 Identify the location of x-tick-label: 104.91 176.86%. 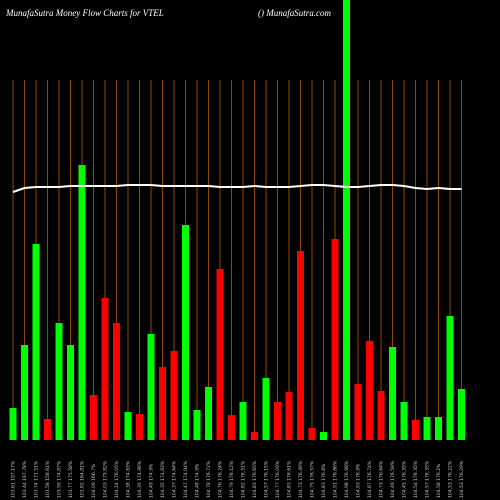
(336, 479).